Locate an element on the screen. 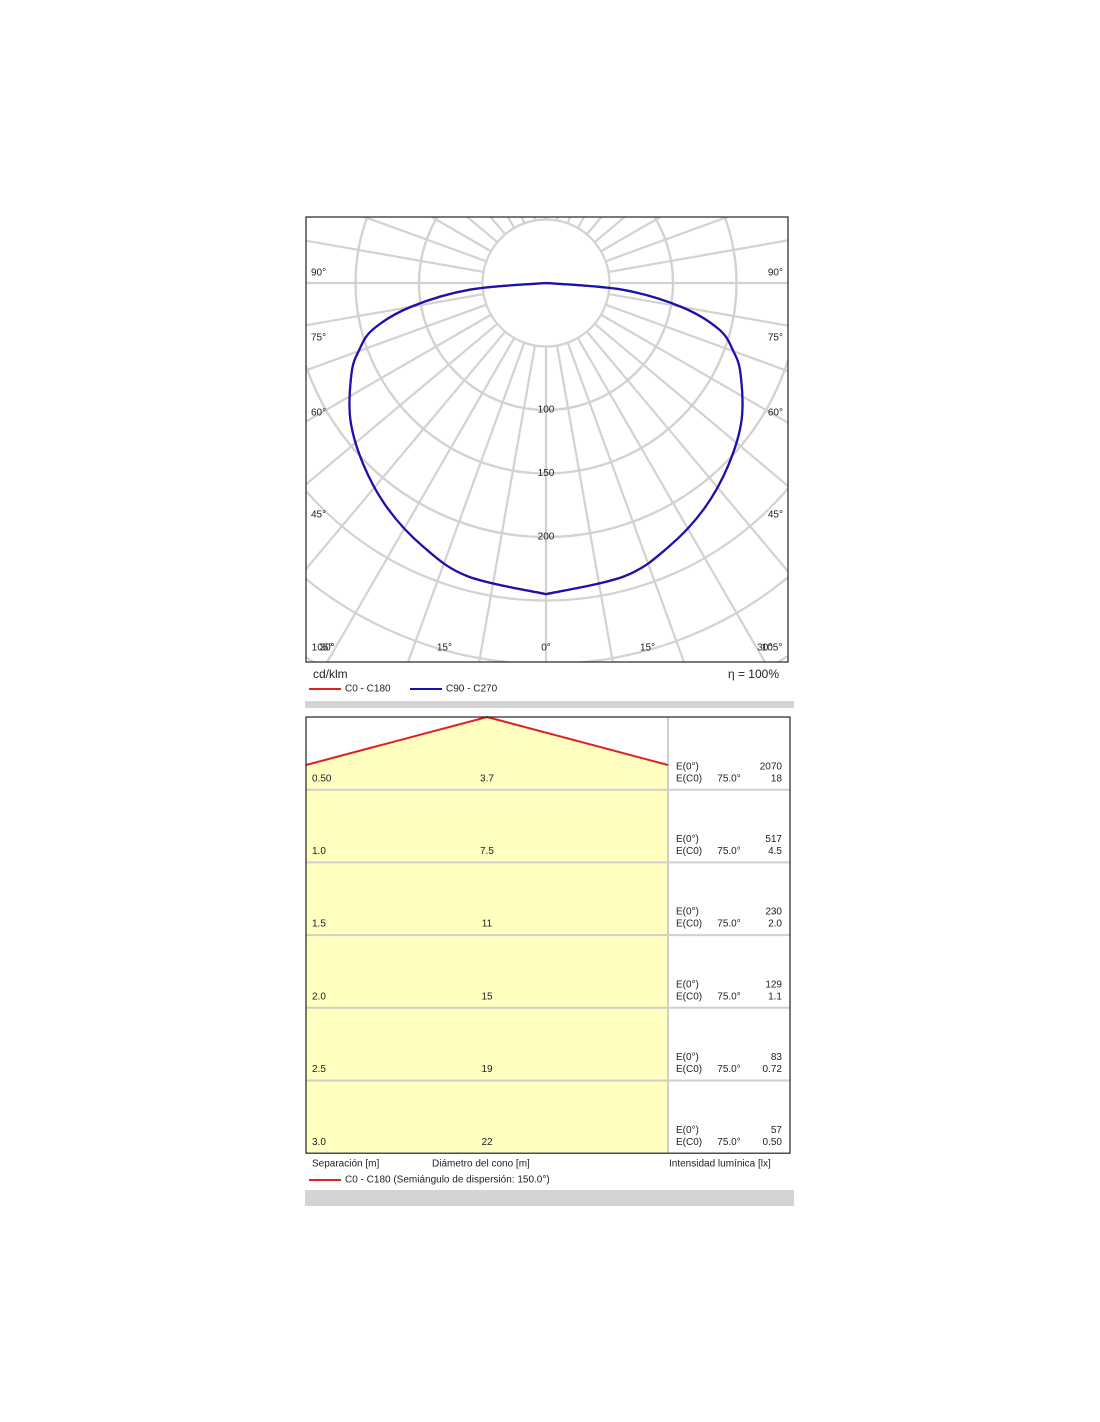  cone-frame is located at coordinates (548, 935).